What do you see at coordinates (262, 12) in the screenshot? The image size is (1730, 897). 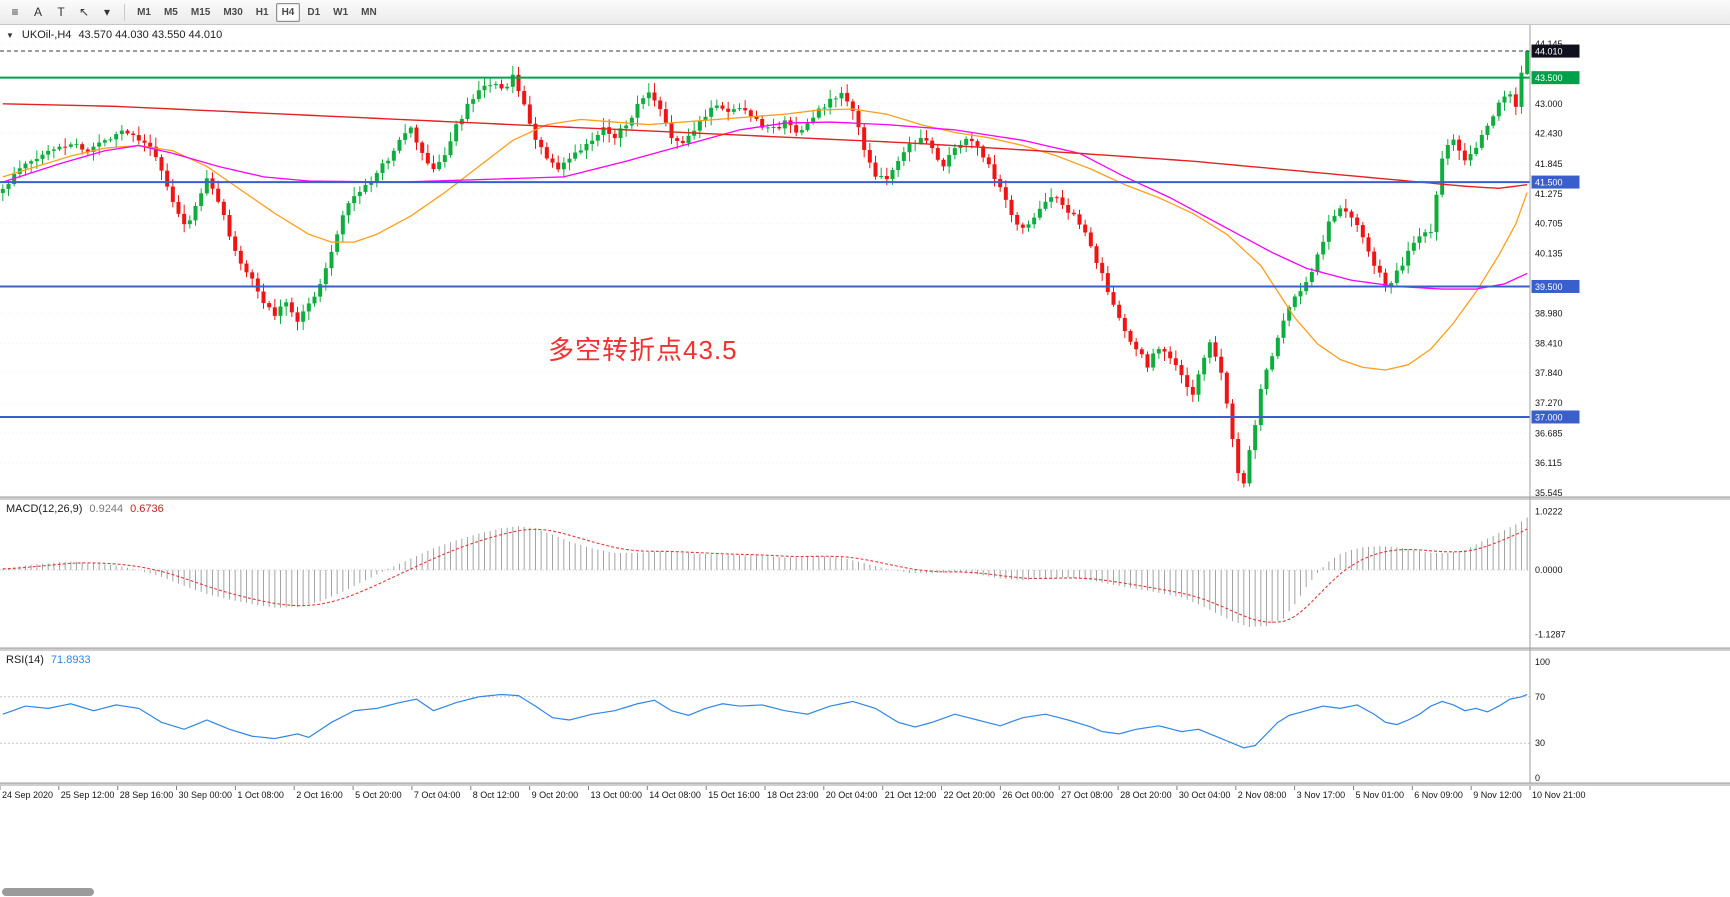 I see `timeframe-h1-button: H1` at bounding box center [262, 12].